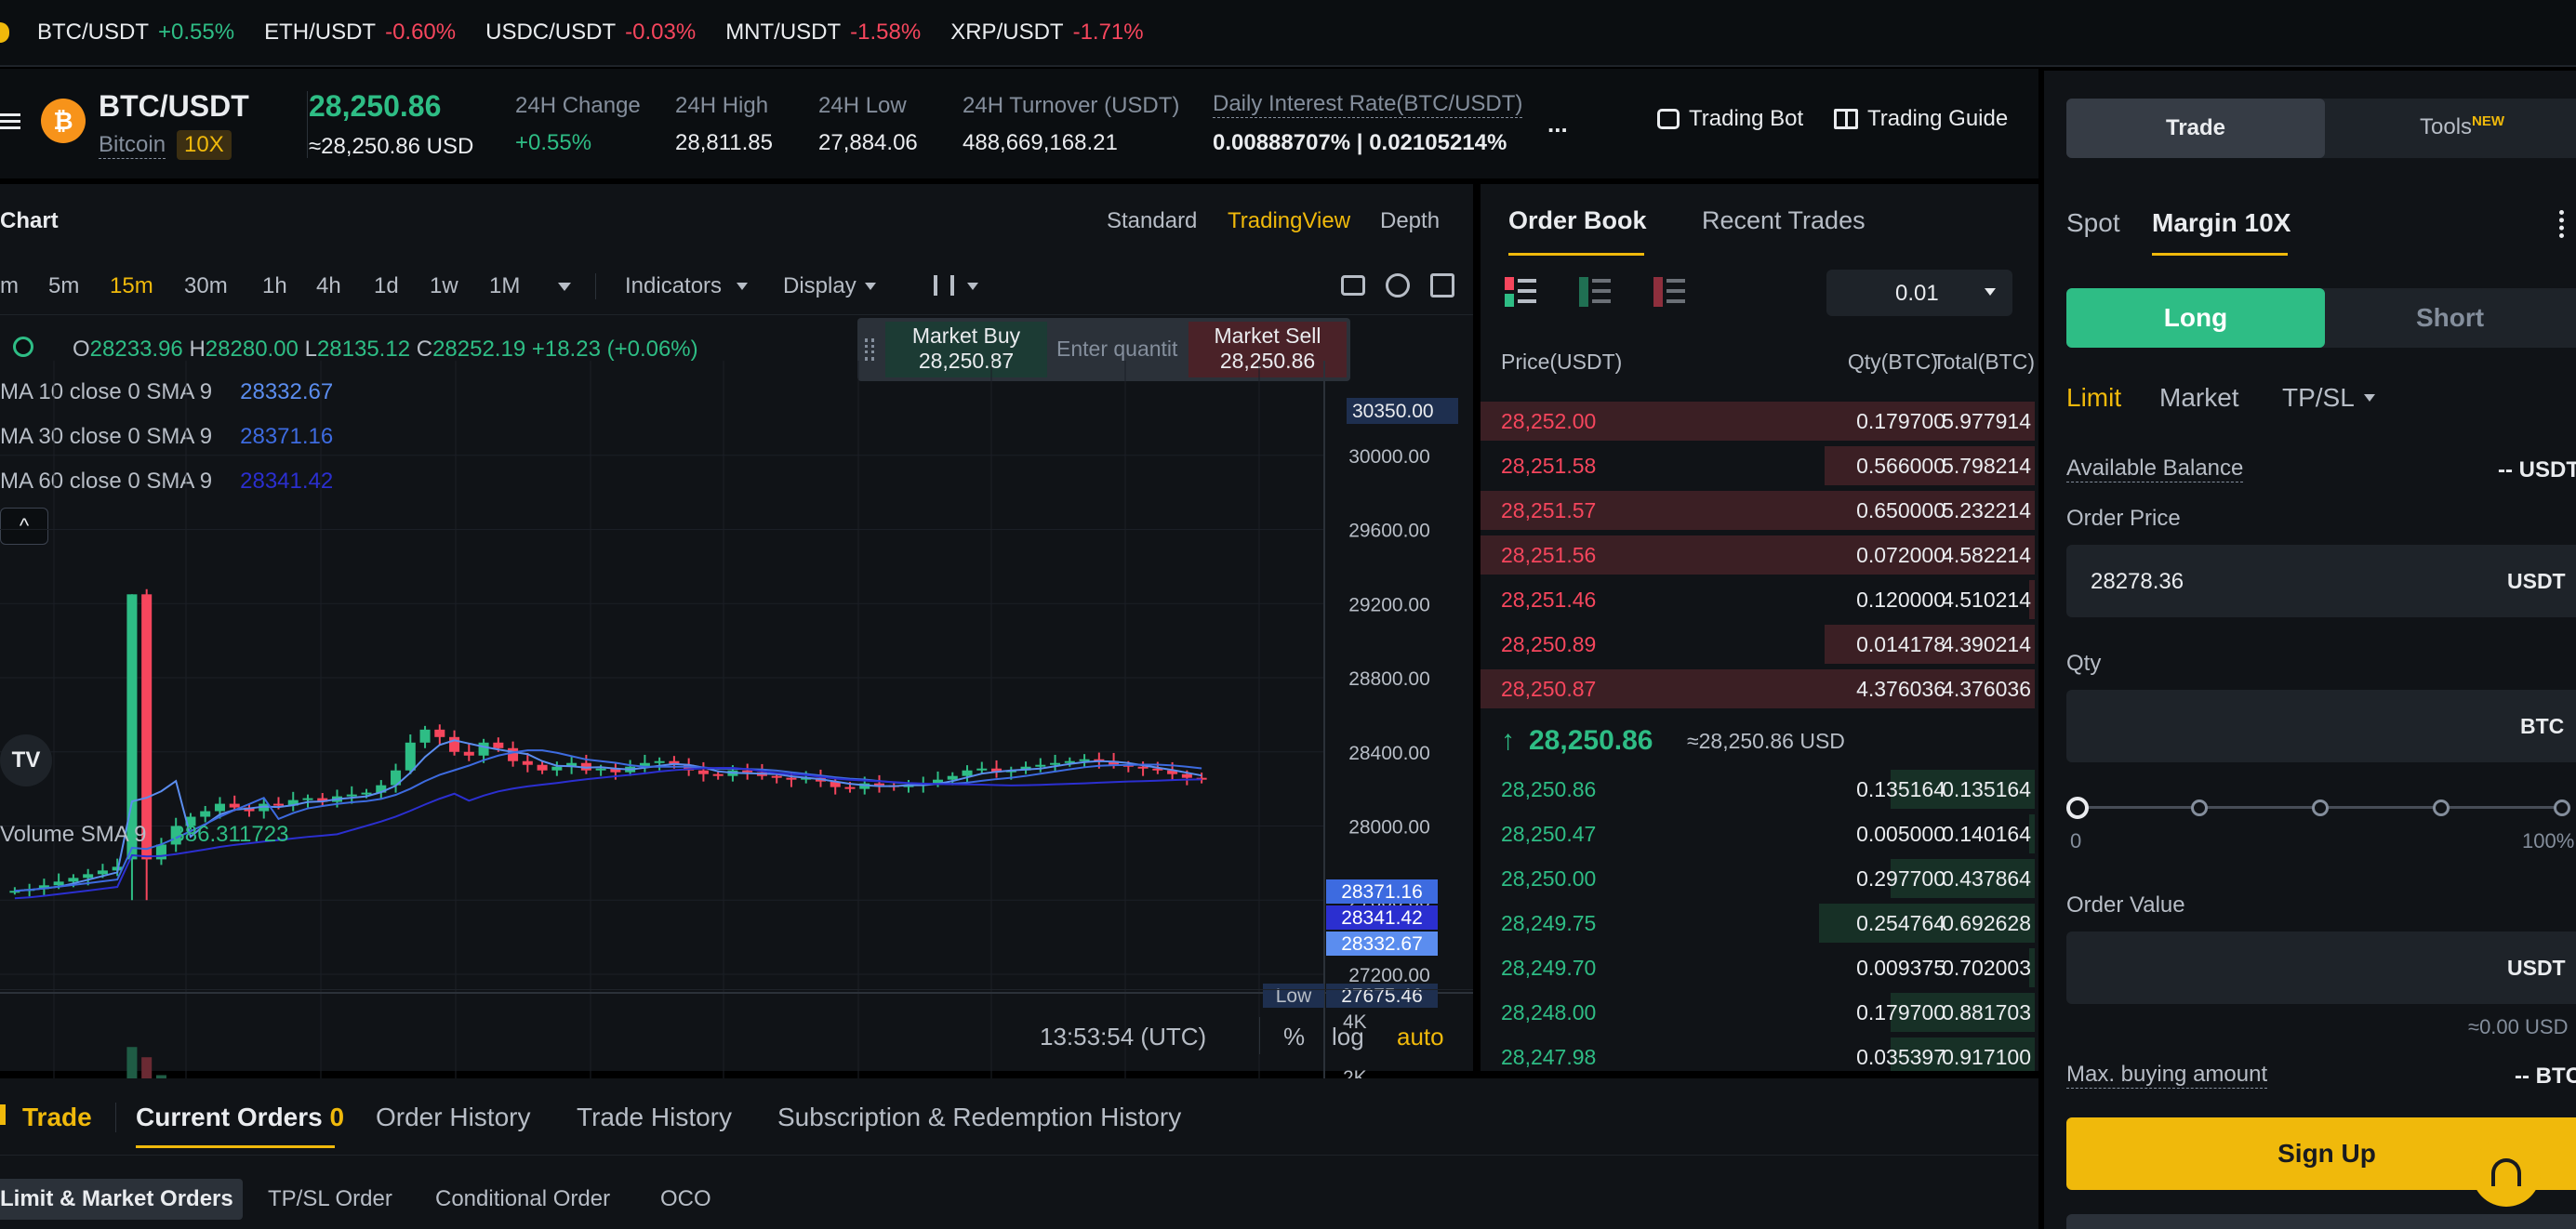 The height and width of the screenshot is (1229, 2576). Describe the element at coordinates (2195, 128) in the screenshot. I see `tab-trade: Trade` at that location.